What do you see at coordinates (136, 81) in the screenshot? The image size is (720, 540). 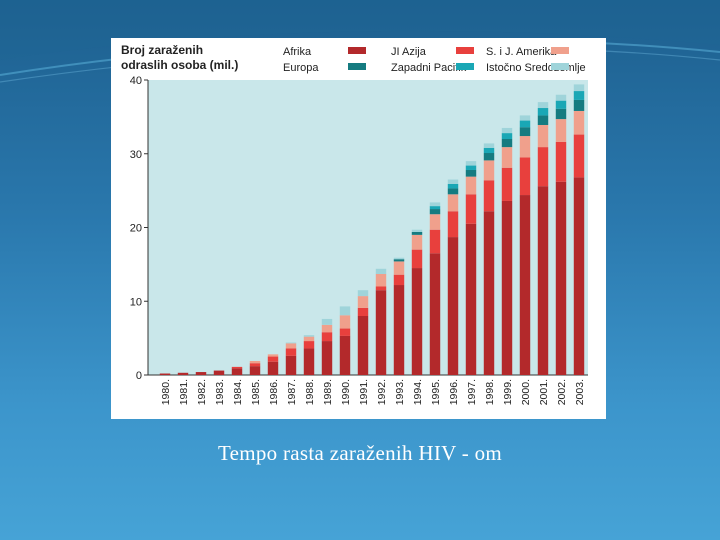 I see `y-tick-label: 40` at bounding box center [136, 81].